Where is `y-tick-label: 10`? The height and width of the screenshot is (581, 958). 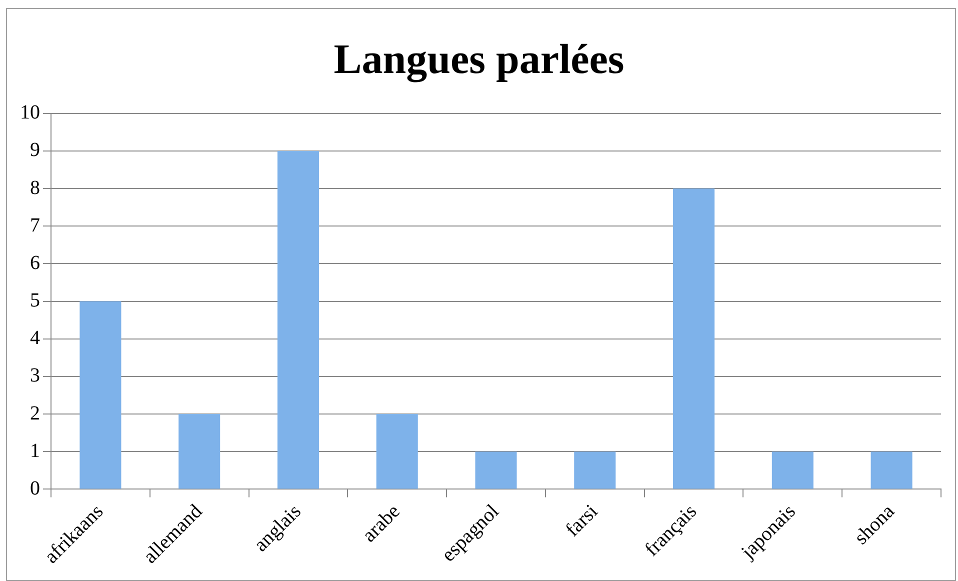
y-tick-label: 10 is located at coordinates (30, 113).